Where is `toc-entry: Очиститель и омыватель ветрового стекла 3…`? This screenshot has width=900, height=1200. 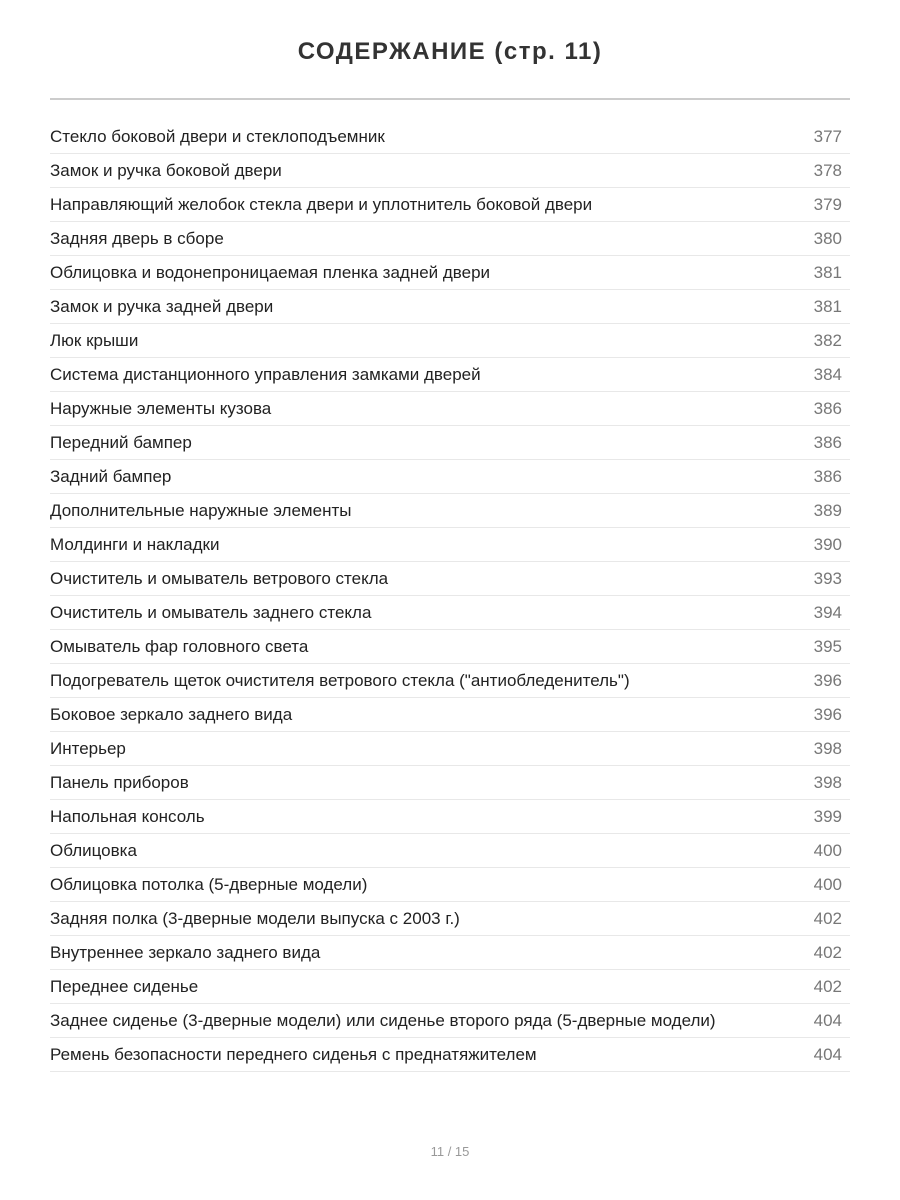 toc-entry: Очиститель и омыватель ветрового стекла 3… is located at coordinates (450, 579).